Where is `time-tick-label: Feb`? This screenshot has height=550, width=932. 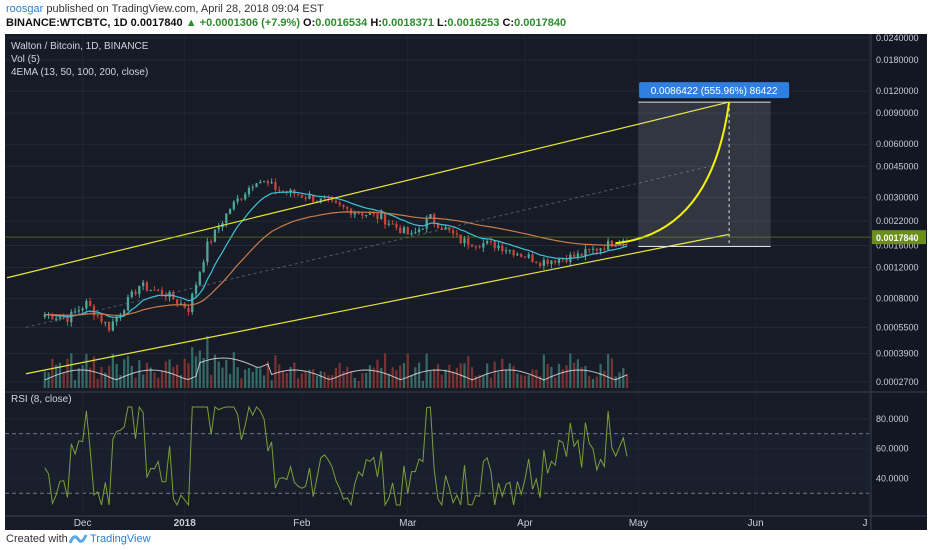
time-tick-label: Feb is located at coordinates (302, 523).